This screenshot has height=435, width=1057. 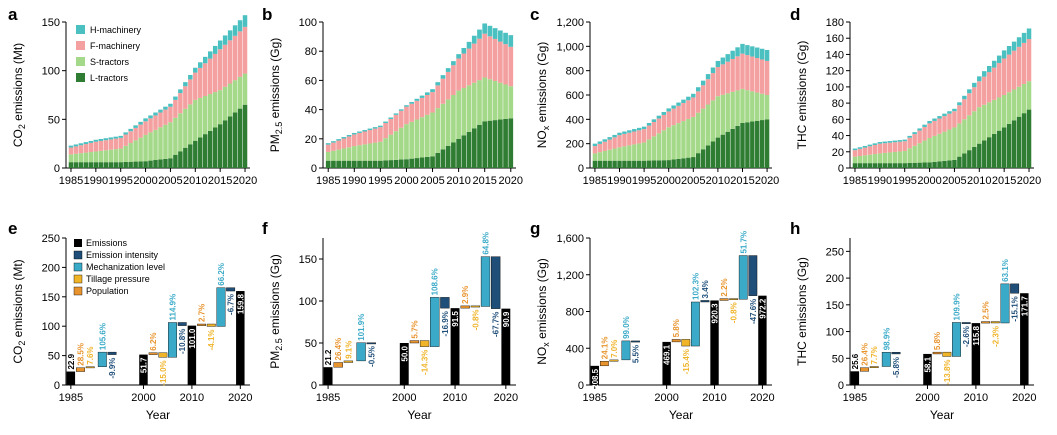 What do you see at coordinates (231, 304) in the screenshot?
I see `data-label: -6.7%` at bounding box center [231, 304].